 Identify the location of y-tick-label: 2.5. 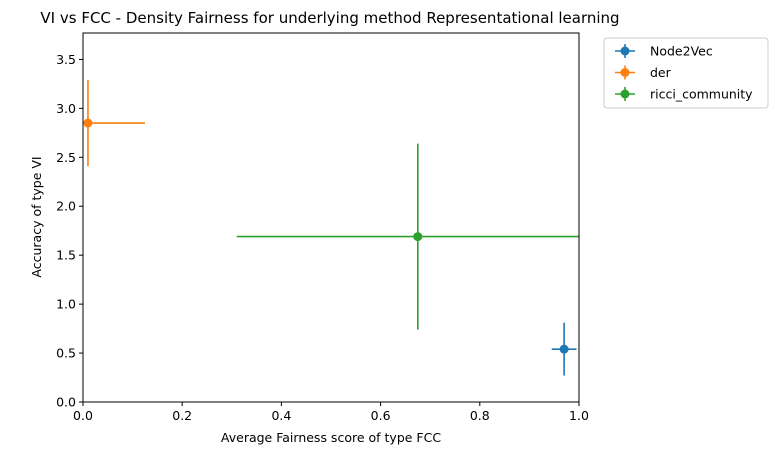
(66, 157).